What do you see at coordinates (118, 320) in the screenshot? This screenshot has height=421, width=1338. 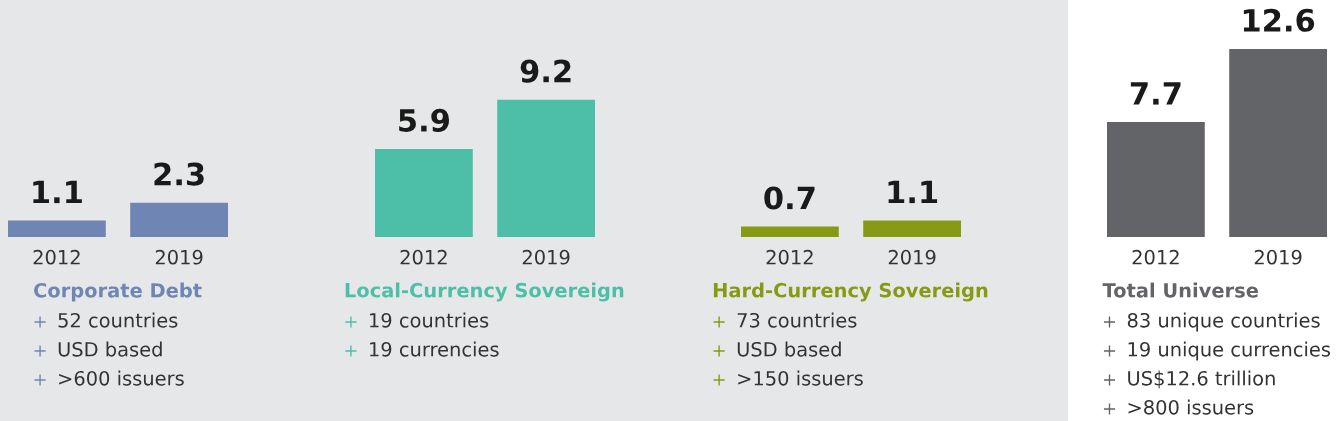 I see `text: 52 countries` at bounding box center [118, 320].